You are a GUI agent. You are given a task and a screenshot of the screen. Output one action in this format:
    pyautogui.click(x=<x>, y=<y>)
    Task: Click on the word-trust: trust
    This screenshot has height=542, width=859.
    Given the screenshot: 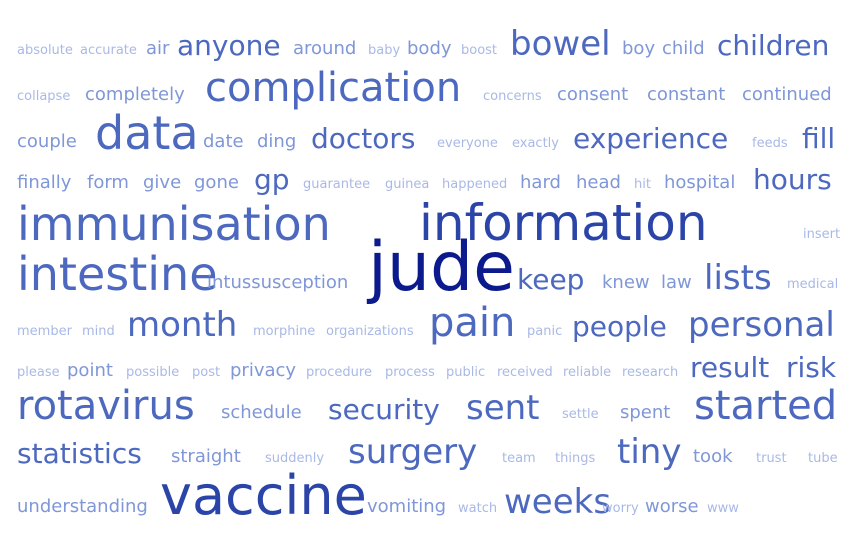 What is the action you would take?
    pyautogui.click(x=771, y=458)
    